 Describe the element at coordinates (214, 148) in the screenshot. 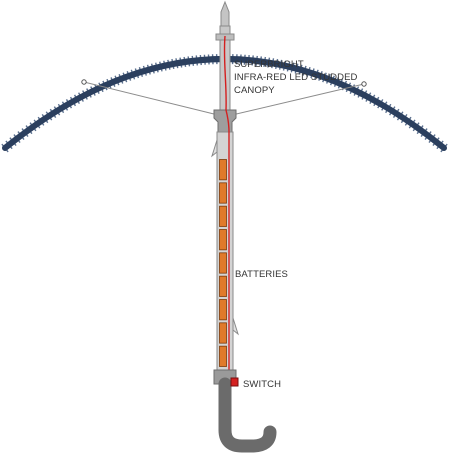

I see `catch-upper` at that location.